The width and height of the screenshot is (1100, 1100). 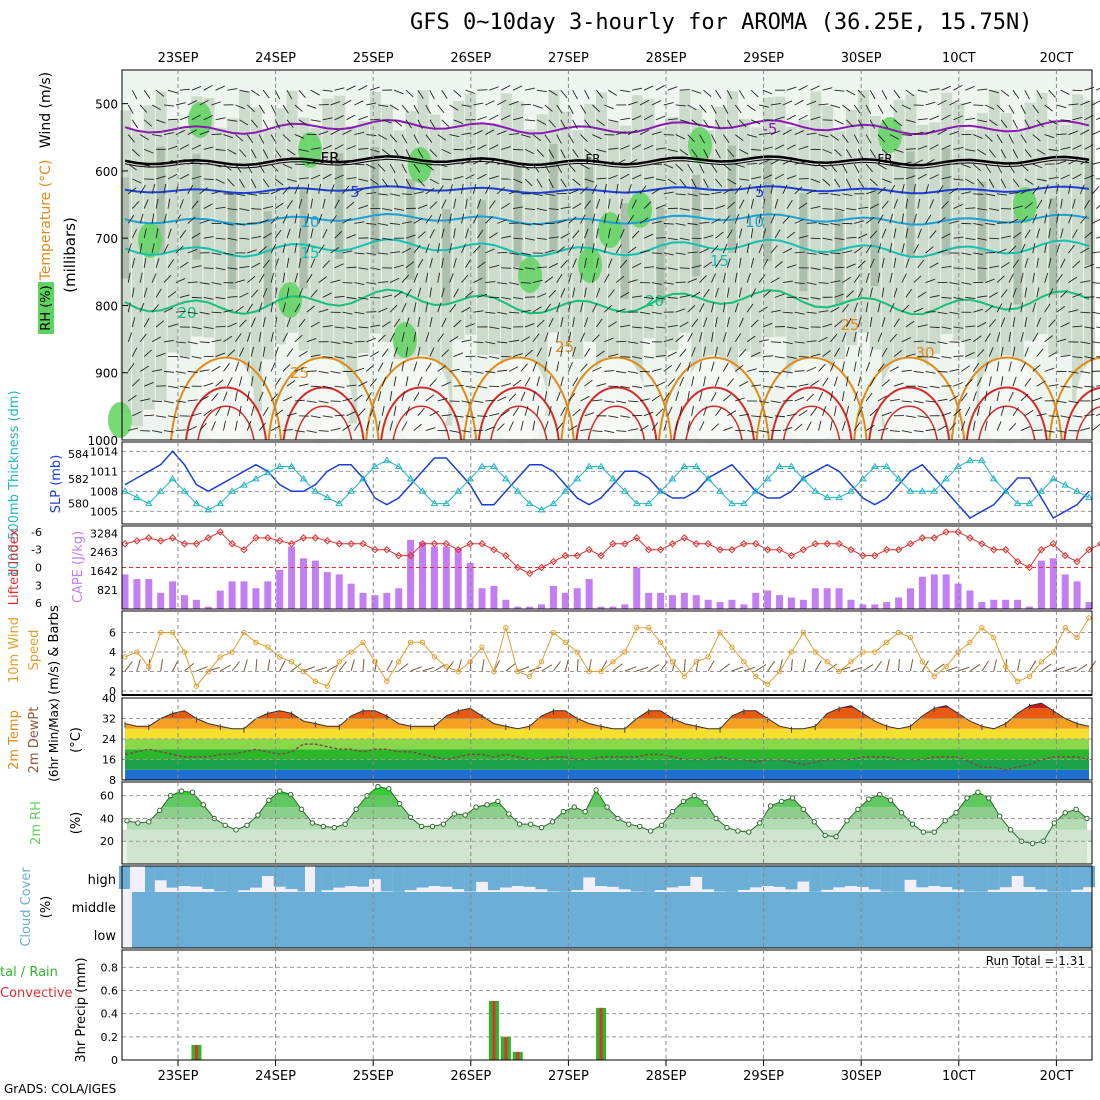 I want to click on rh-legend-swatch, so click(x=46, y=308).